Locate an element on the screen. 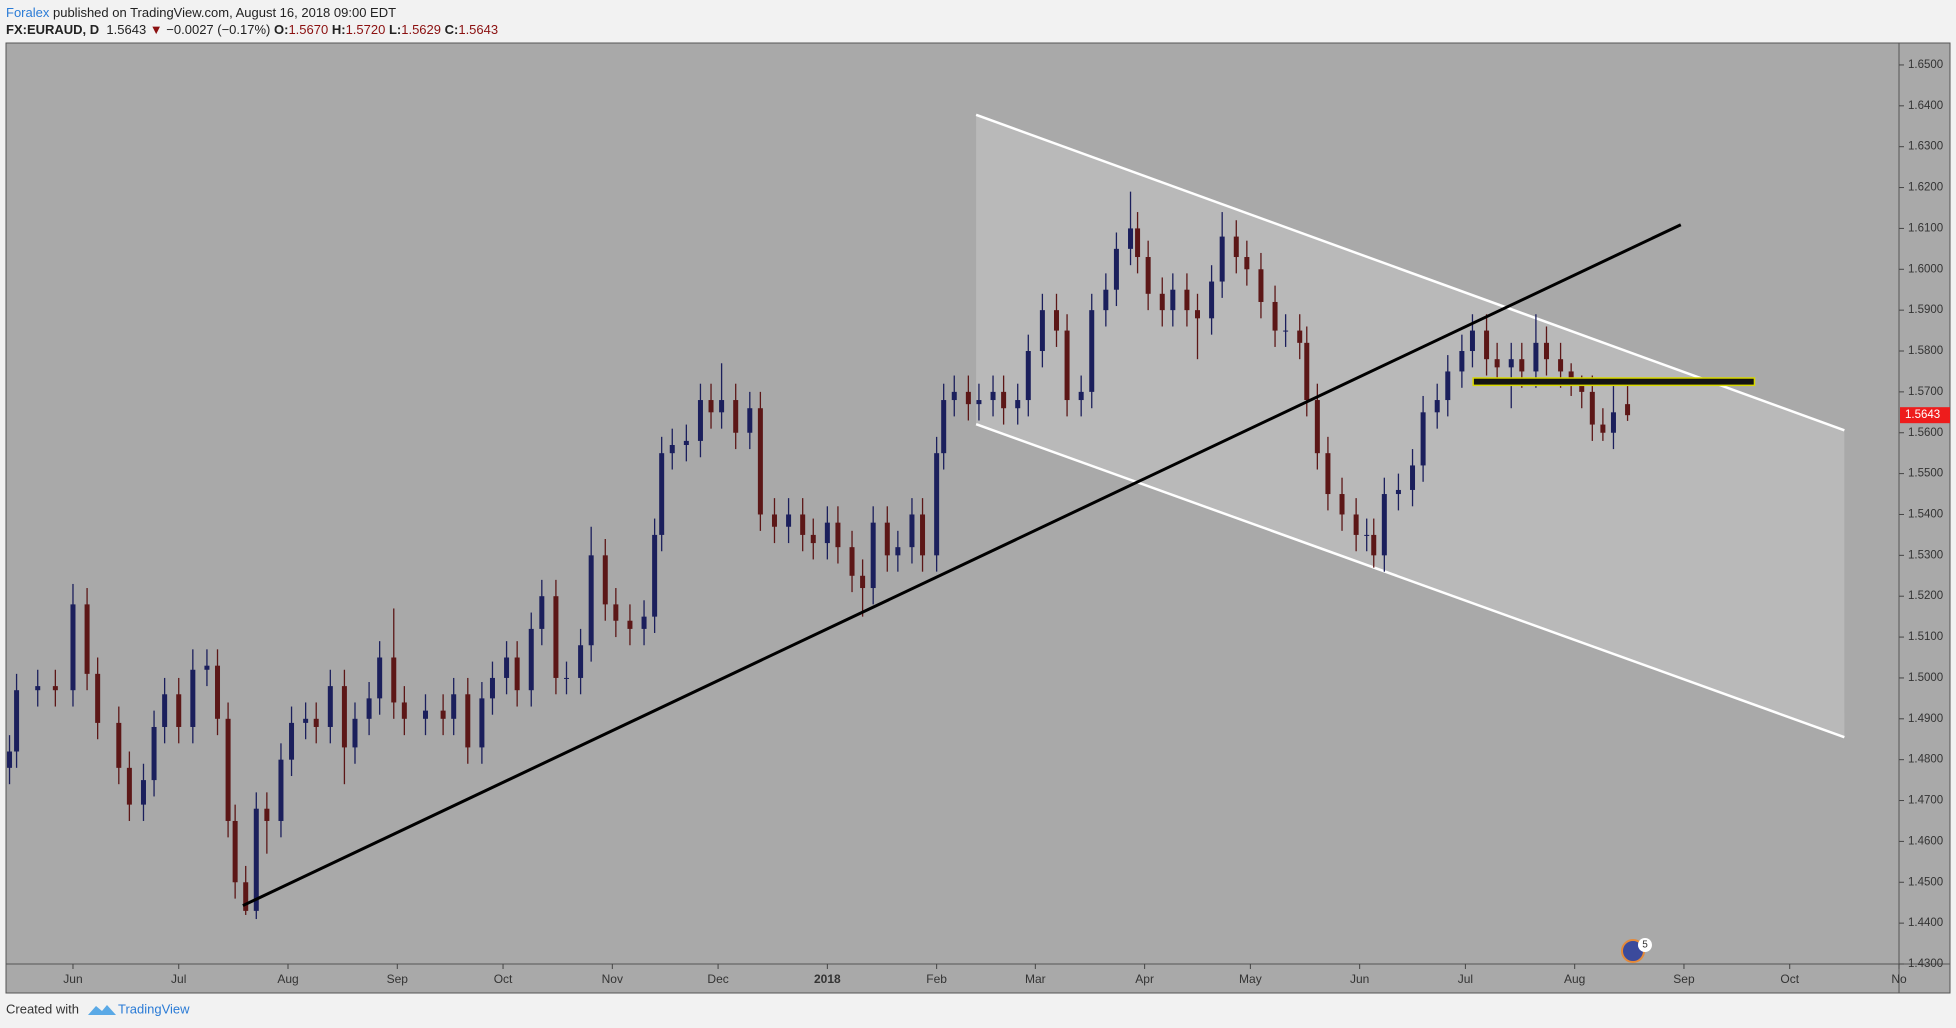 The height and width of the screenshot is (1028, 1956). y-tick-label: 1.5600 is located at coordinates (1925, 433).